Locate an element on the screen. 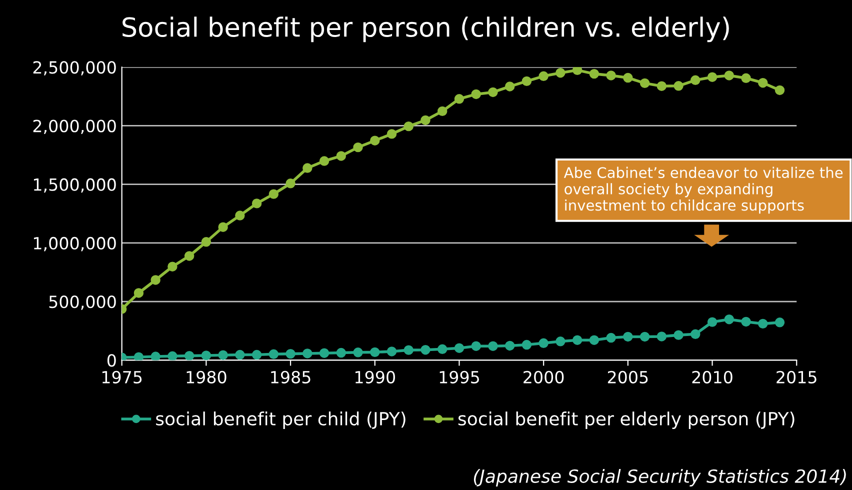  x-tick-label: 1985 is located at coordinates (290, 377).